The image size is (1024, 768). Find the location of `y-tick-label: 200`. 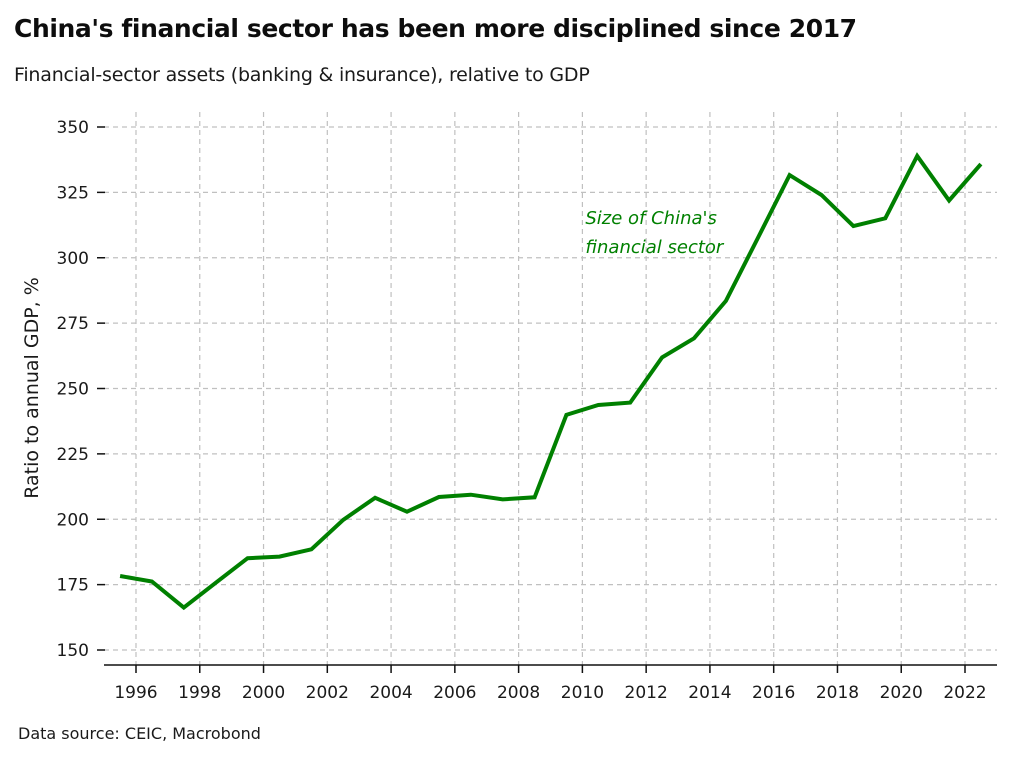

y-tick-label: 200 is located at coordinates (73, 520).